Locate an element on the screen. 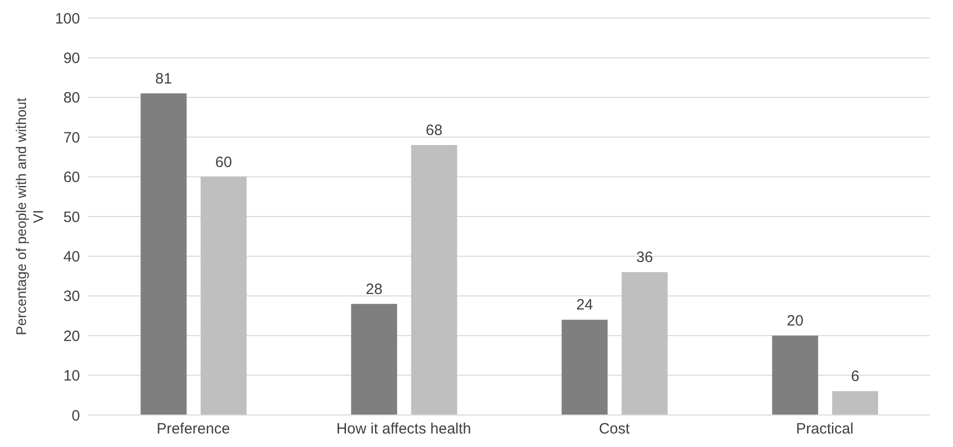 Image resolution: width=953 pixels, height=447 pixels. data-label: 60 is located at coordinates (223, 162).